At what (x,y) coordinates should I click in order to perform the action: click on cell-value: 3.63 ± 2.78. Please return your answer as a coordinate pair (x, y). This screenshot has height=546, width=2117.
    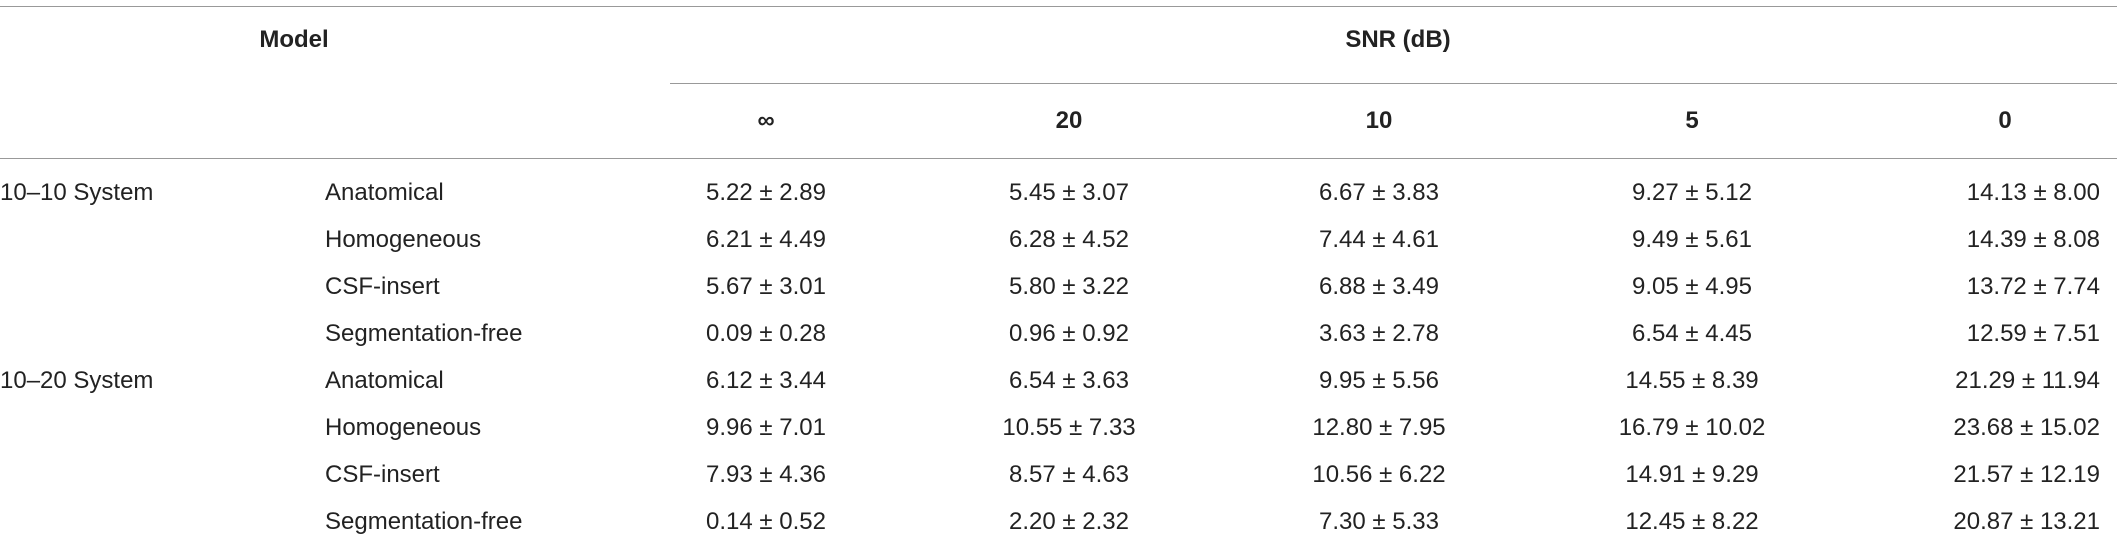
    Looking at the image, I should click on (1379, 333).